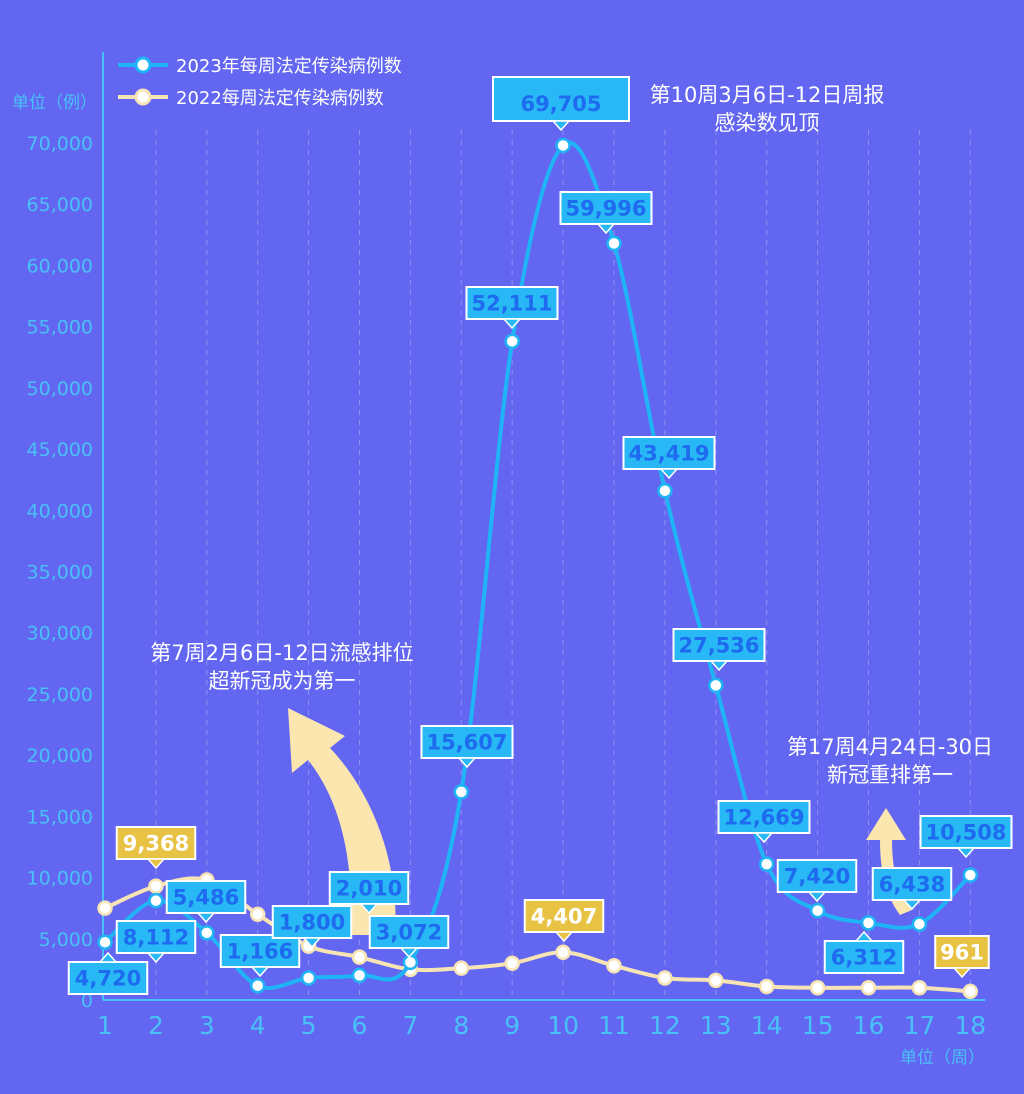 The image size is (1024, 1094). What do you see at coordinates (970, 1025) in the screenshot?
I see `x-tick-label: 18` at bounding box center [970, 1025].